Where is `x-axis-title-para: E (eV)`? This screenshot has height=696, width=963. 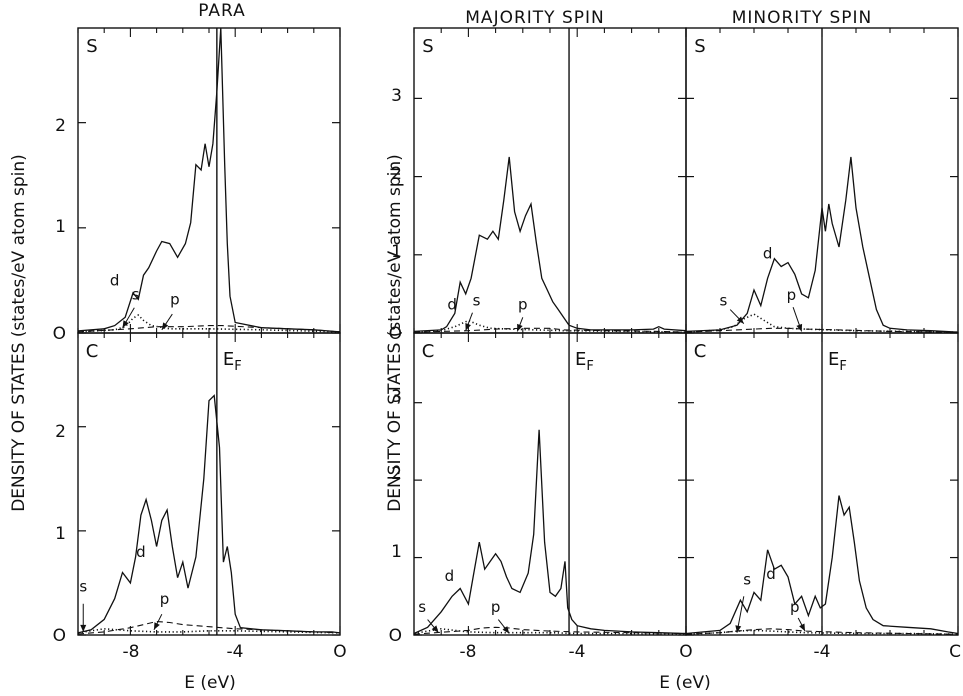
x-axis-title-para: E (eV) is located at coordinates (210, 683).